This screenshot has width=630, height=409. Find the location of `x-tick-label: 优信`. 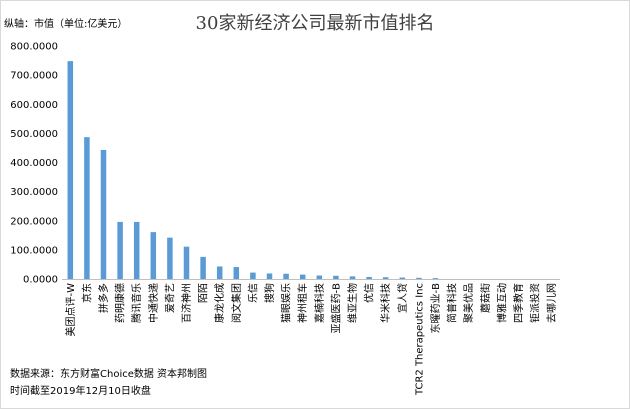

x-tick-label: 优信 is located at coordinates (369, 293).